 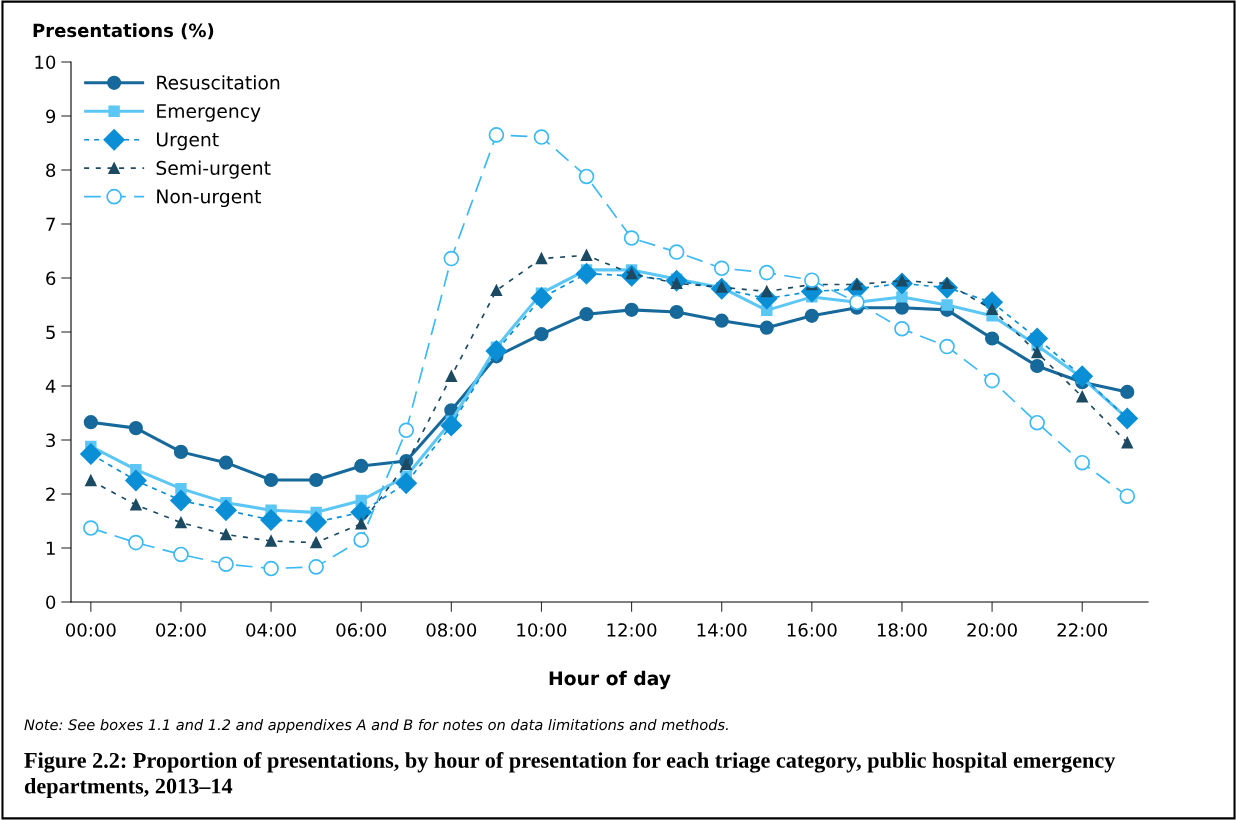 I want to click on y-axis-title: Presentations (%), so click(x=123, y=31).